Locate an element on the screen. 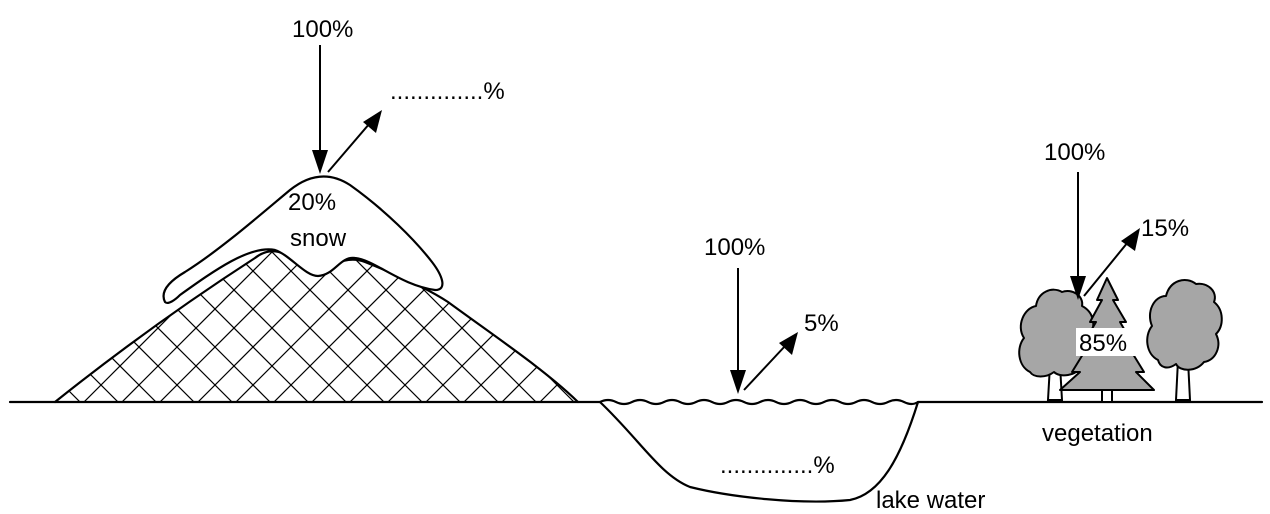 Image resolution: width=1270 pixels, height=514 pixels. snow-incoming-label: 100% is located at coordinates (322, 29).